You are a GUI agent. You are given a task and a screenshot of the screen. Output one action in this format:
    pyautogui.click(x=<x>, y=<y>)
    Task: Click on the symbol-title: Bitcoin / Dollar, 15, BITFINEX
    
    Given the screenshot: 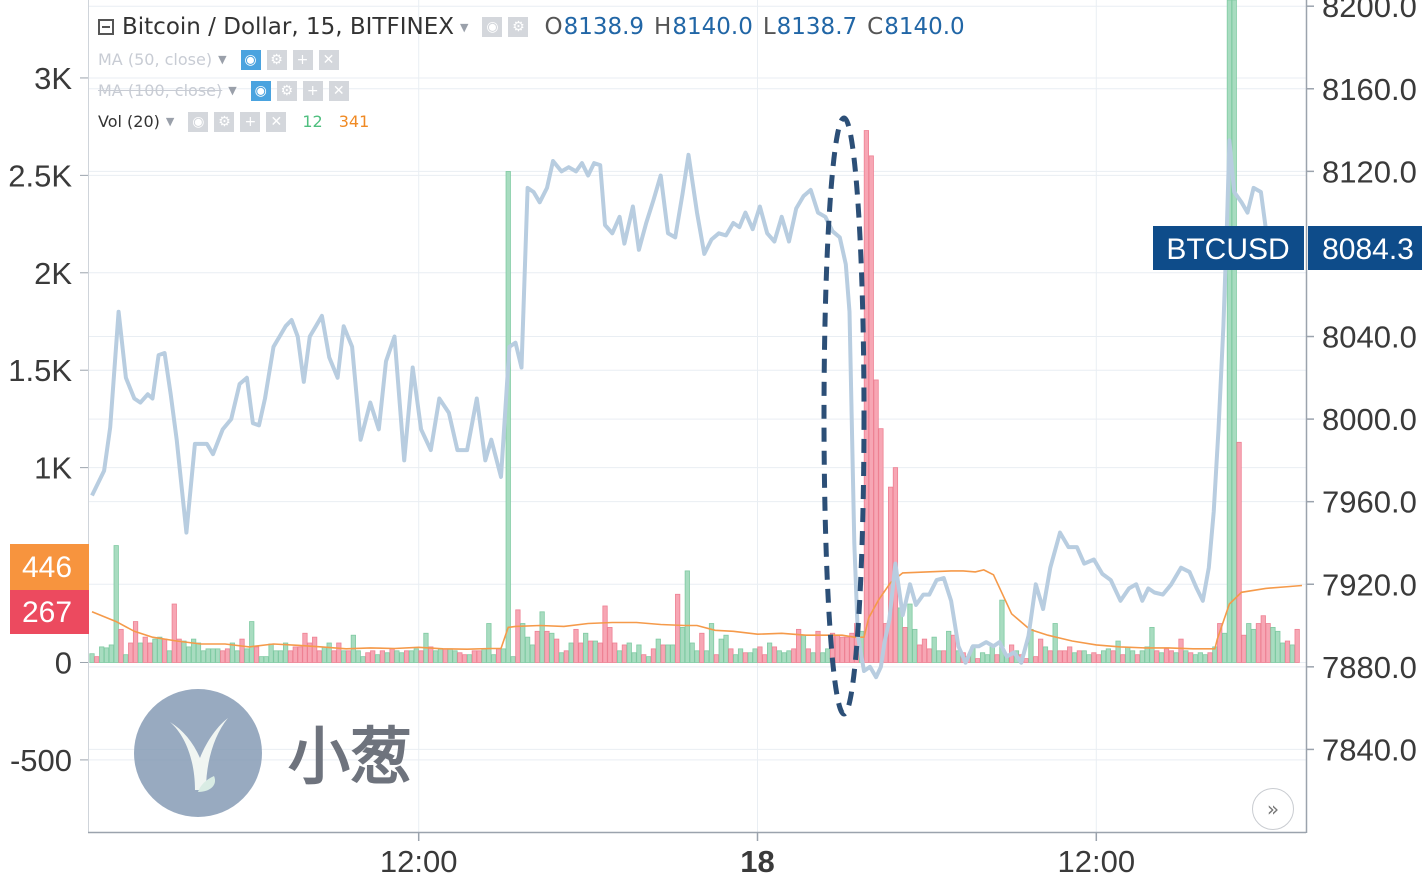 What is the action you would take?
    pyautogui.click(x=288, y=27)
    